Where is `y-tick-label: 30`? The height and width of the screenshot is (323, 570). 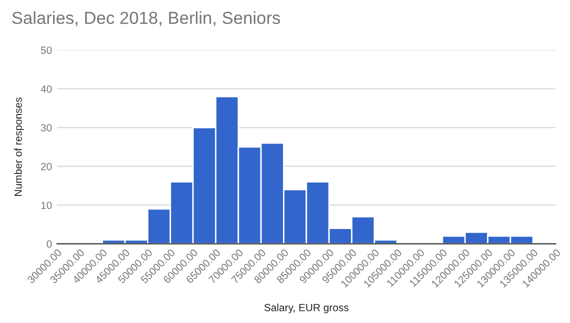
y-tick-label: 30 is located at coordinates (46, 128).